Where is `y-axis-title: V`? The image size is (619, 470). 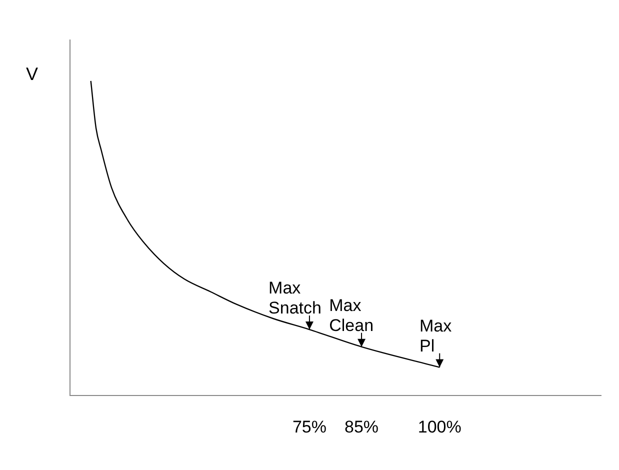 y-axis-title: V is located at coordinates (32, 74).